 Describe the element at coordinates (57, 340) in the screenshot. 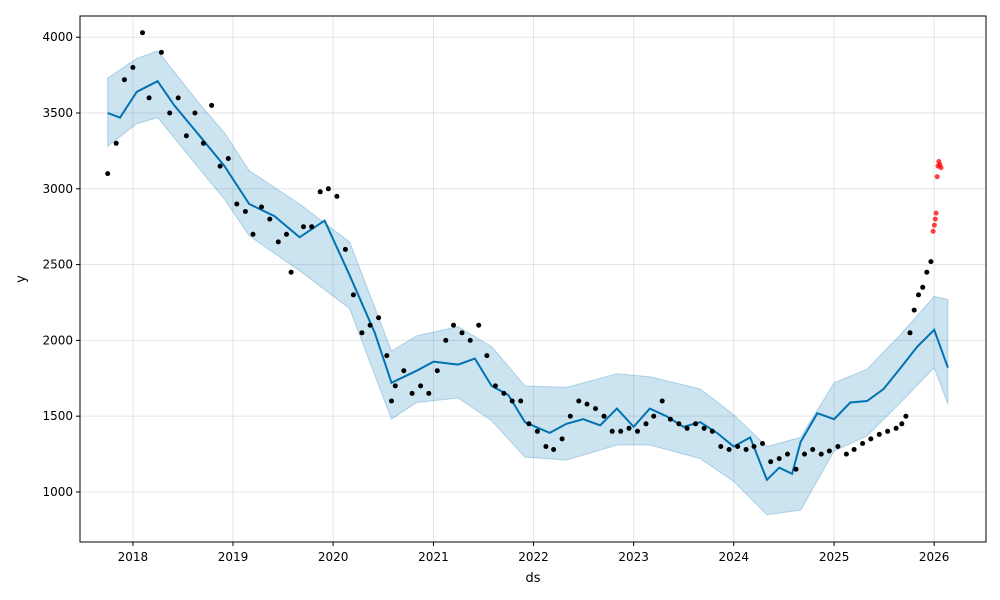

I see `y-tick-label: 2000` at that location.